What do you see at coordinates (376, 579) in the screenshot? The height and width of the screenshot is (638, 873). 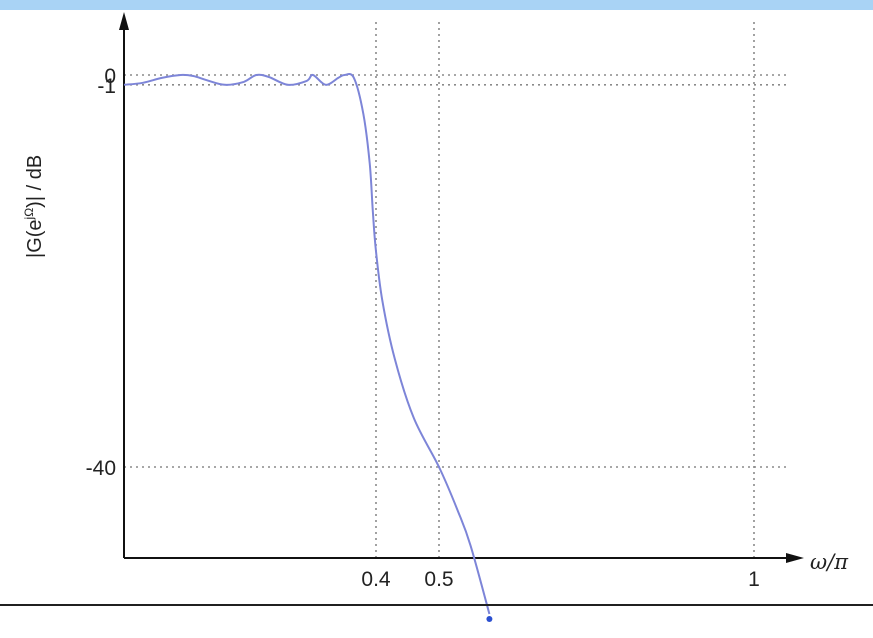 I see `x-tick-label-0.4: 0.4` at bounding box center [376, 579].